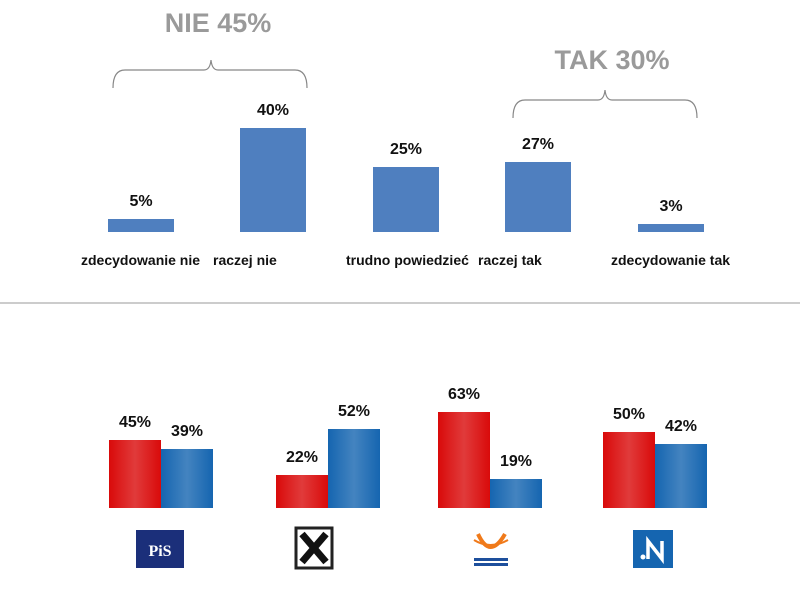  I want to click on category-label: trudno powiedzieć, so click(407, 260).